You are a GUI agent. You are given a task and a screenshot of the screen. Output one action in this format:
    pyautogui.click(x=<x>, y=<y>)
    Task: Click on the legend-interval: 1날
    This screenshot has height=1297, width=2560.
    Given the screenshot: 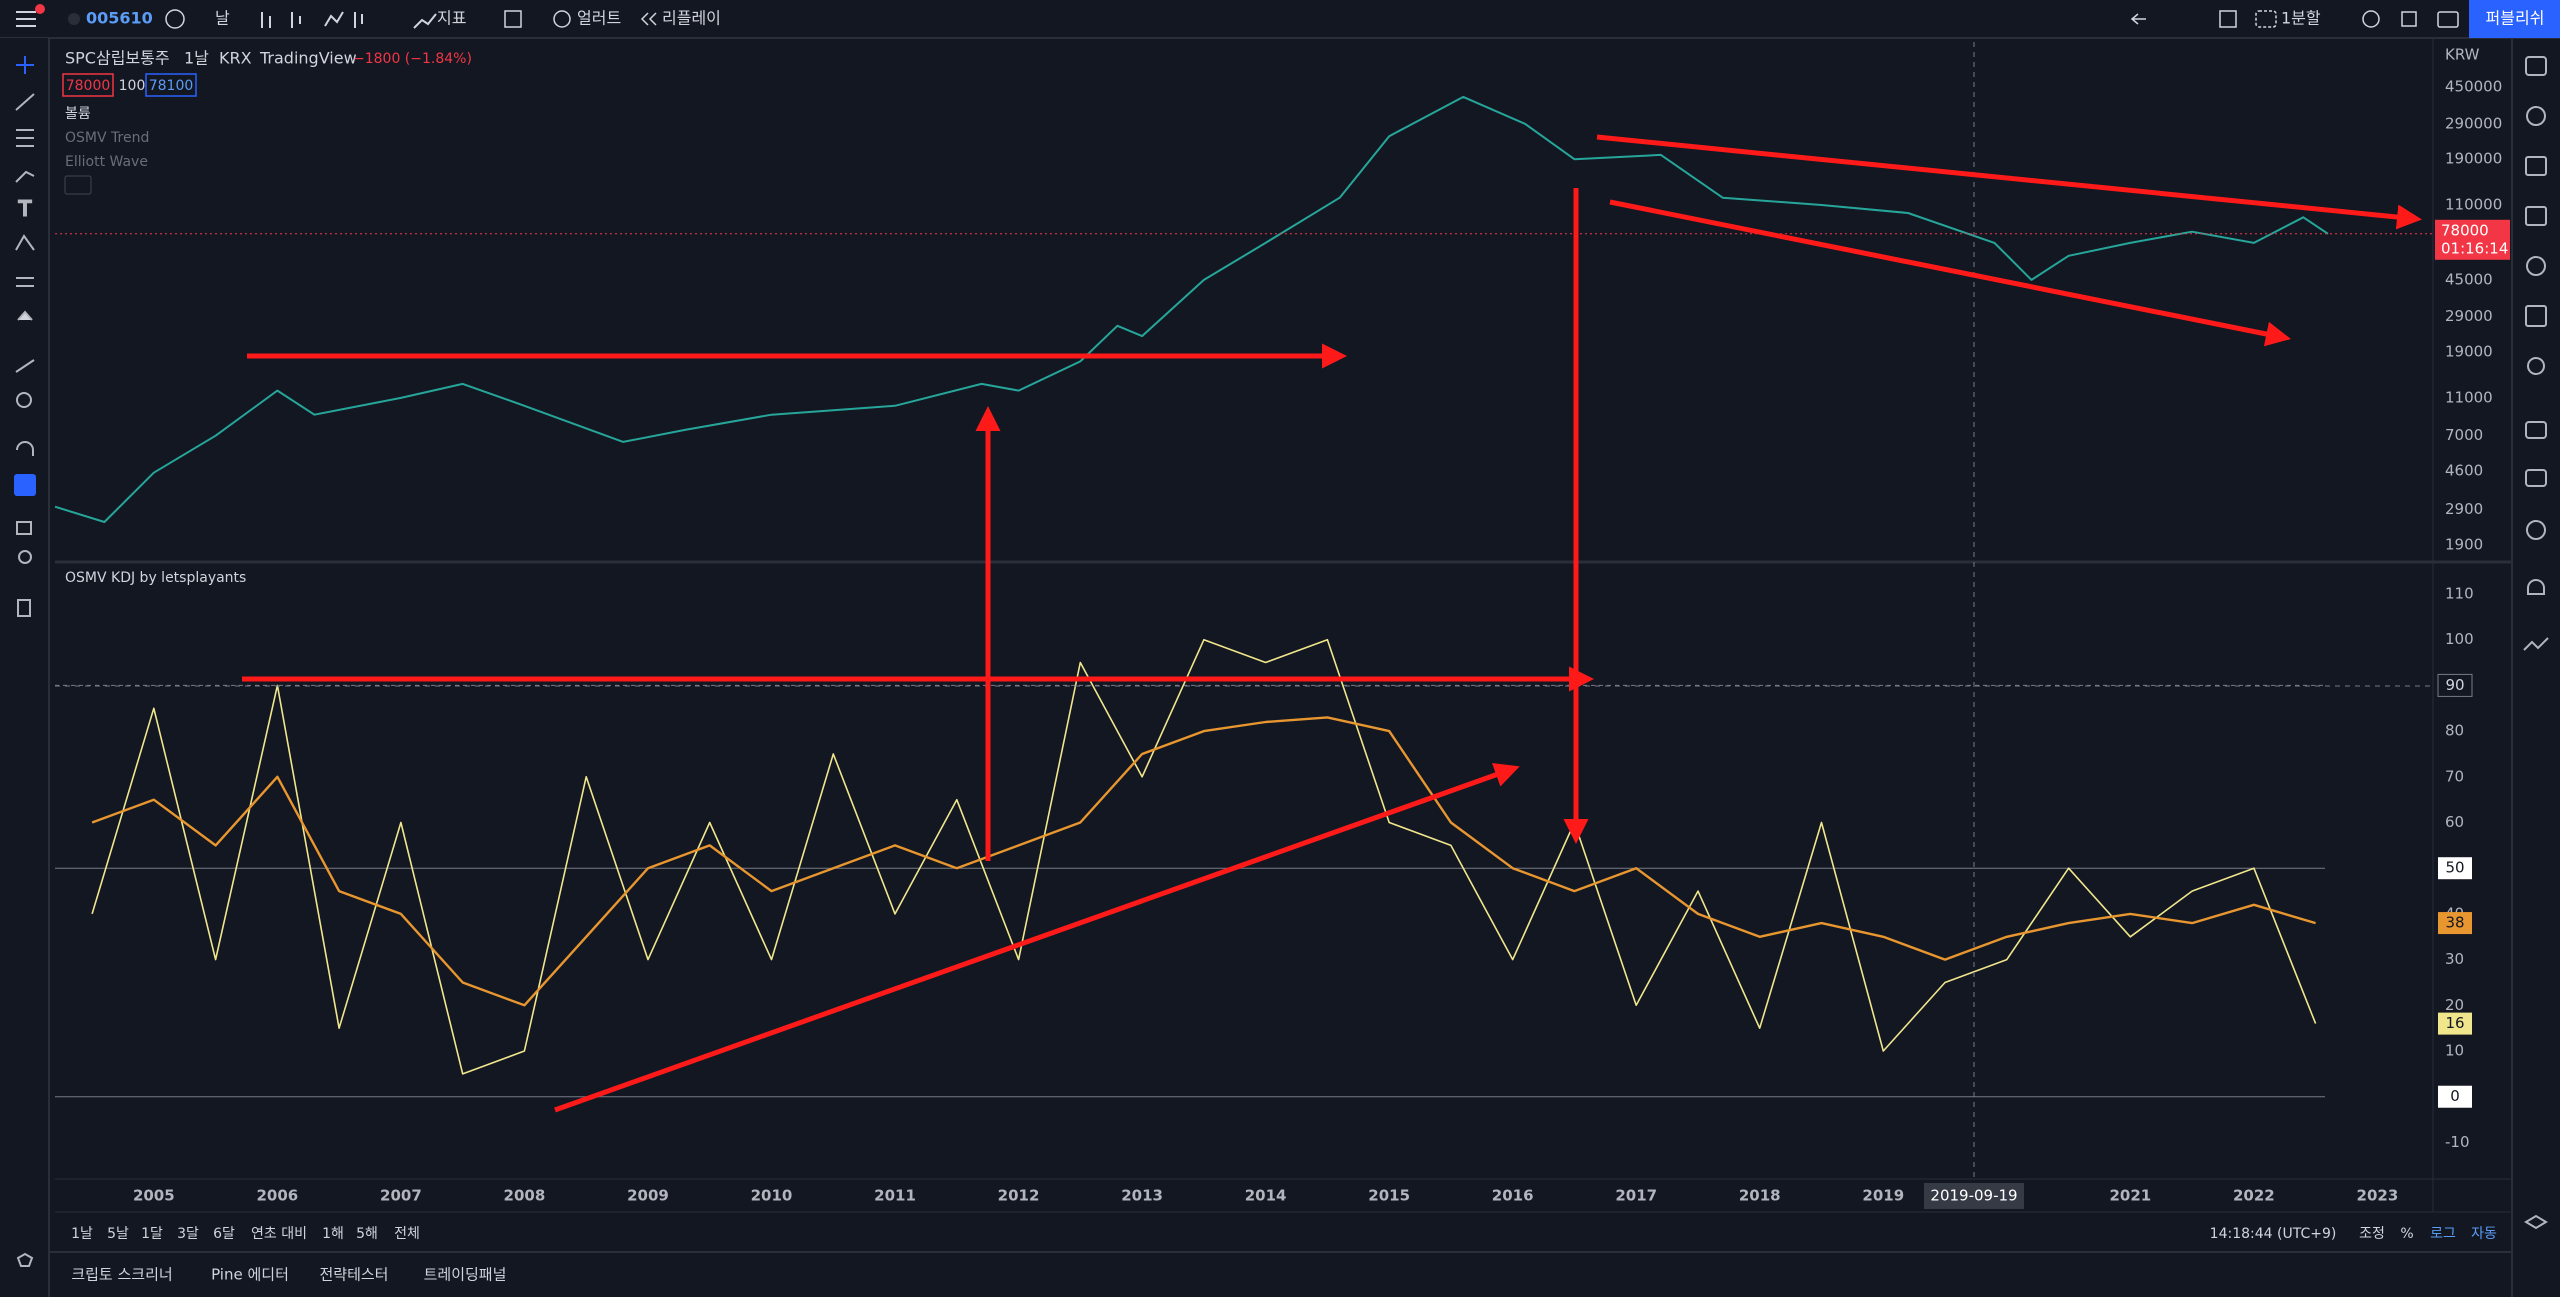 What is the action you would take?
    pyautogui.click(x=196, y=58)
    